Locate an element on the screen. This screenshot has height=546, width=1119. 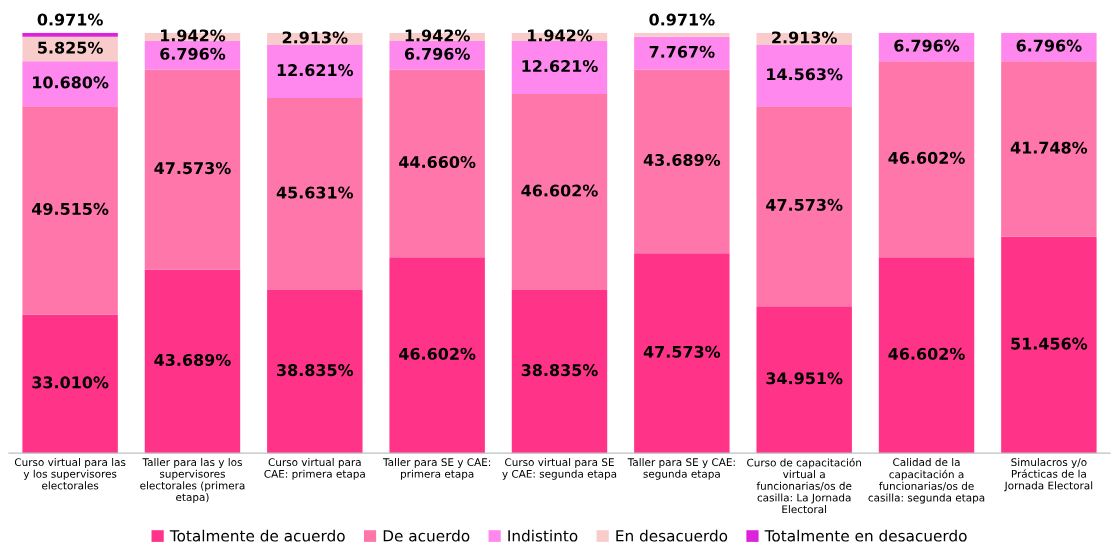
data-label: 41.748% is located at coordinates (1049, 147).